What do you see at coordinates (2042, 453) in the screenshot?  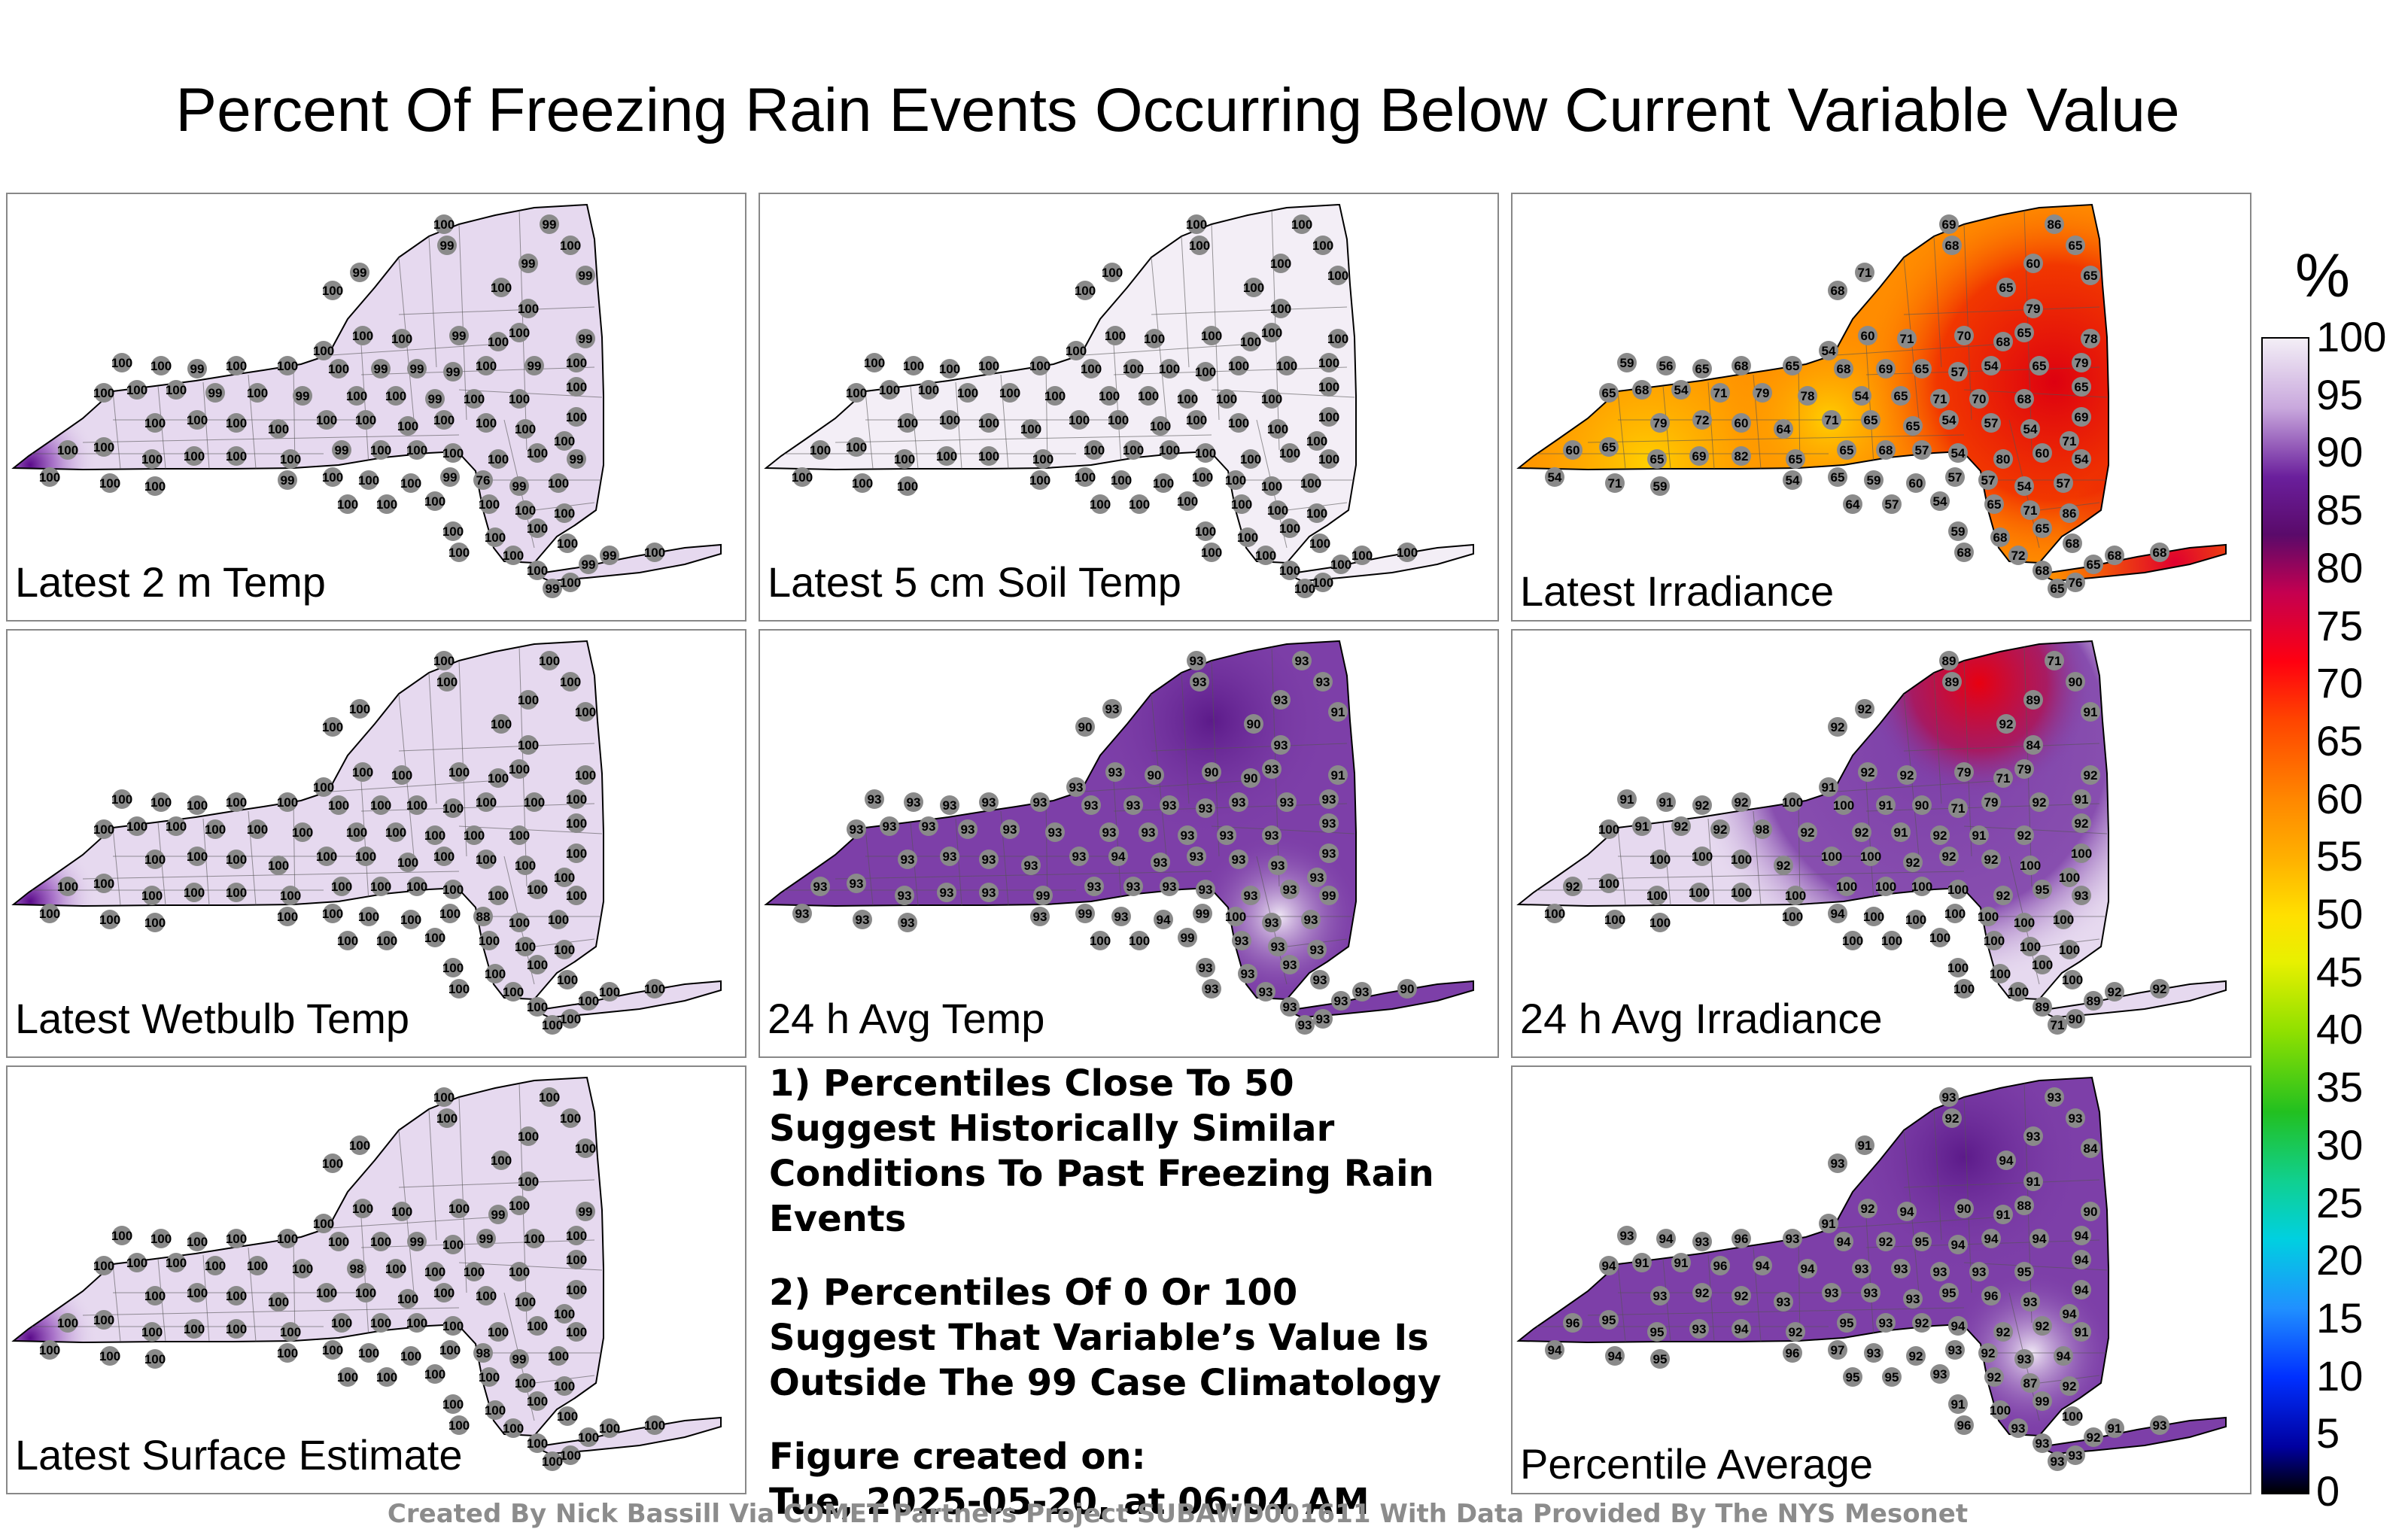 I see `station-marker: 60` at bounding box center [2042, 453].